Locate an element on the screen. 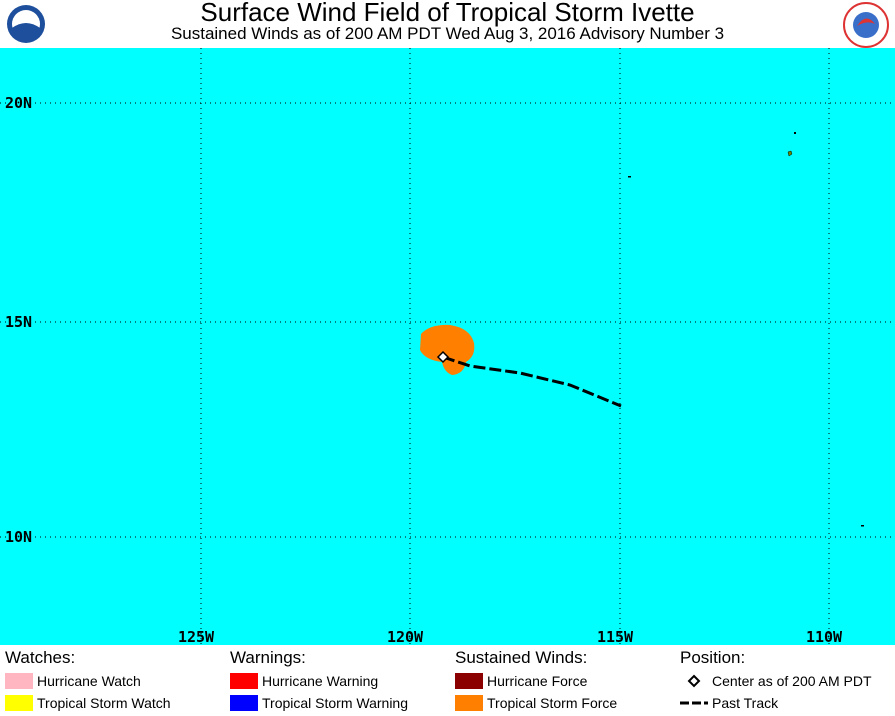  lon-label: 125W is located at coordinates (196, 636).